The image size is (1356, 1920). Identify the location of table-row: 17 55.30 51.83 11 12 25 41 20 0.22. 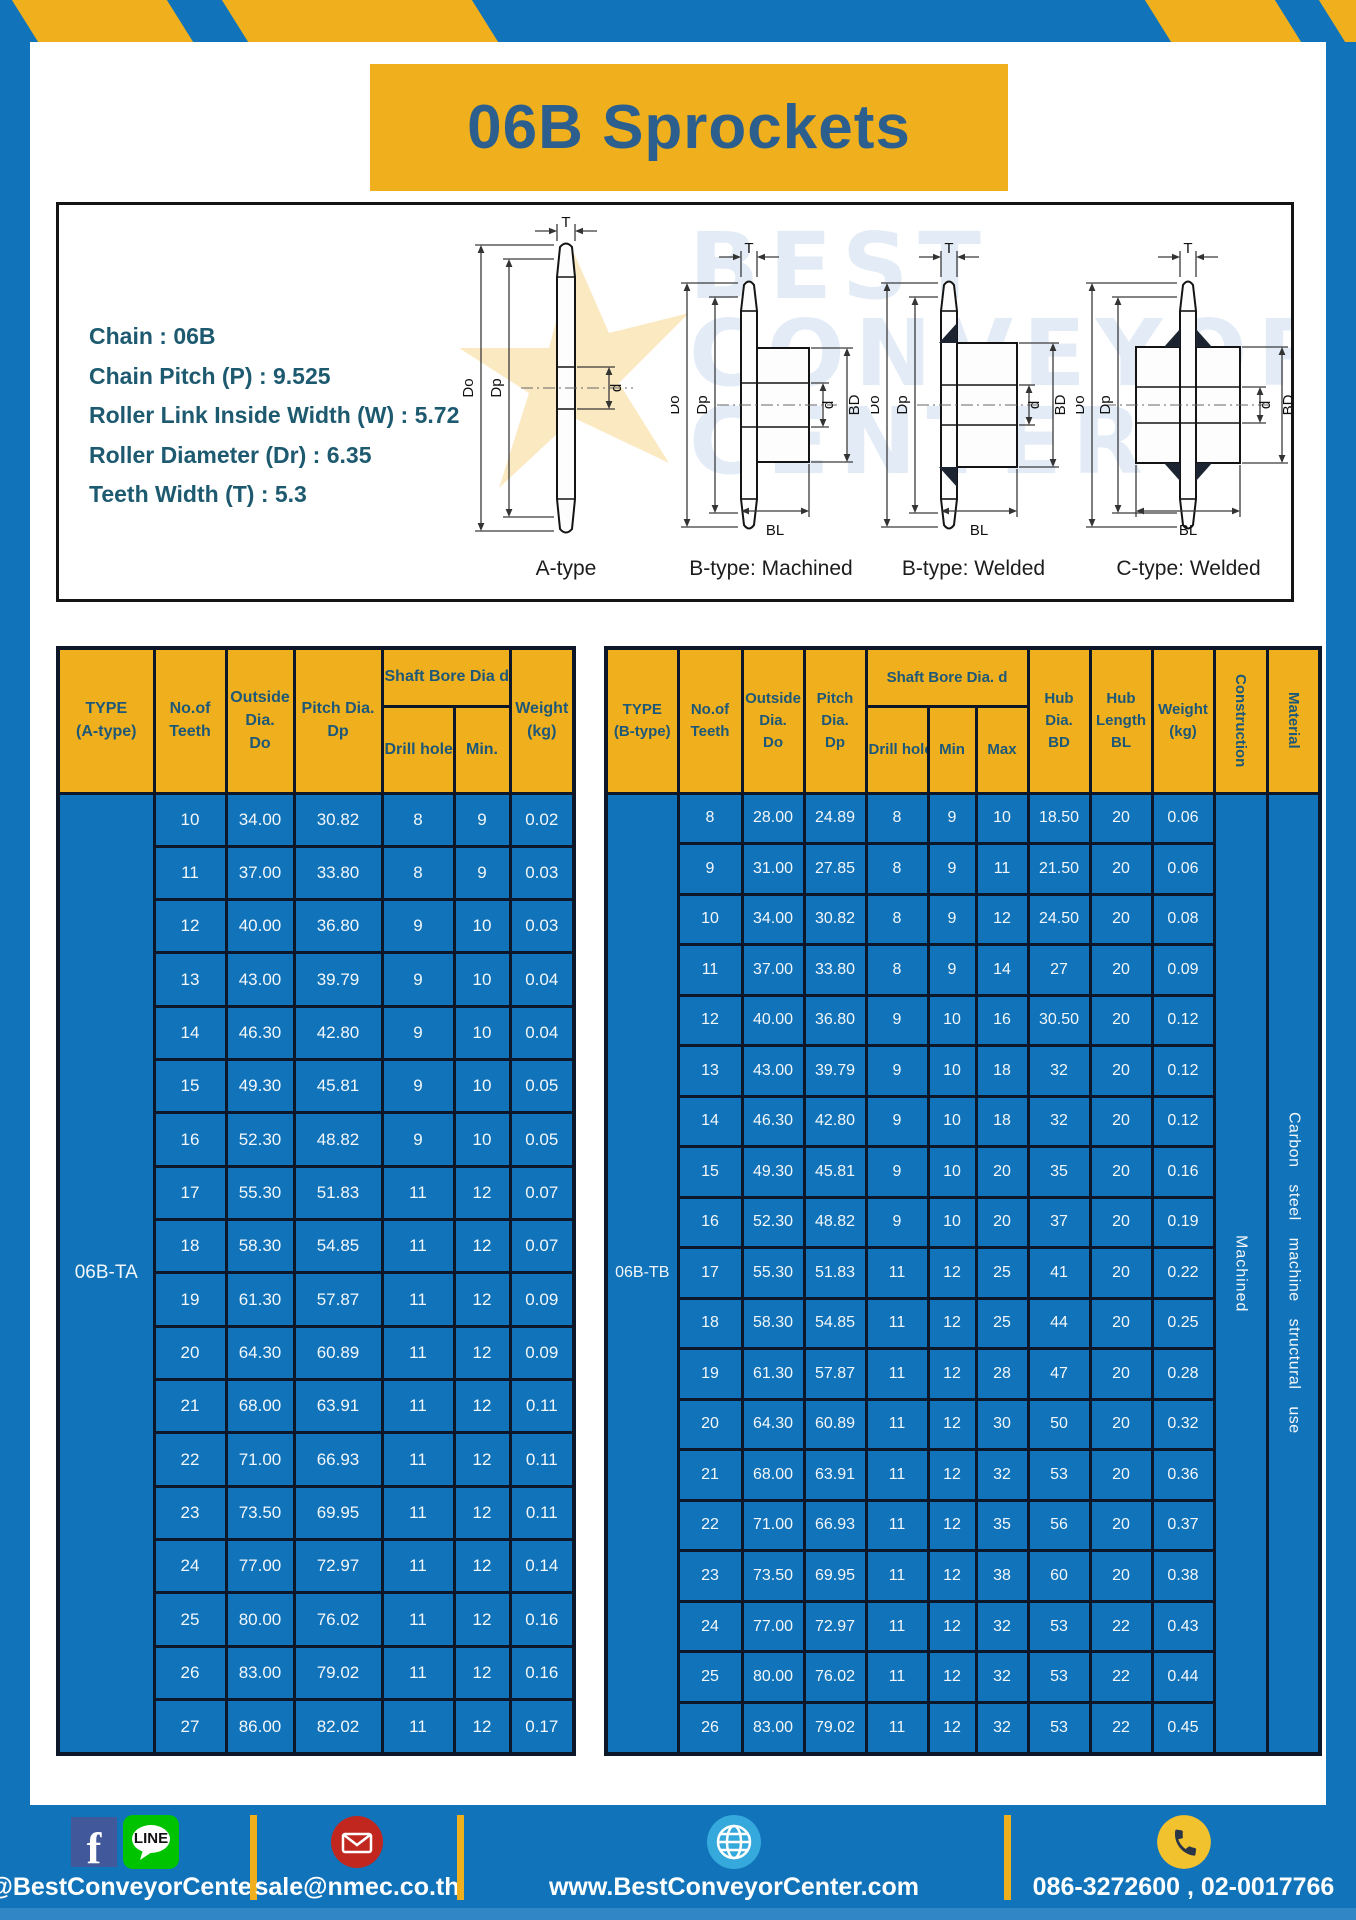
(963, 1273).